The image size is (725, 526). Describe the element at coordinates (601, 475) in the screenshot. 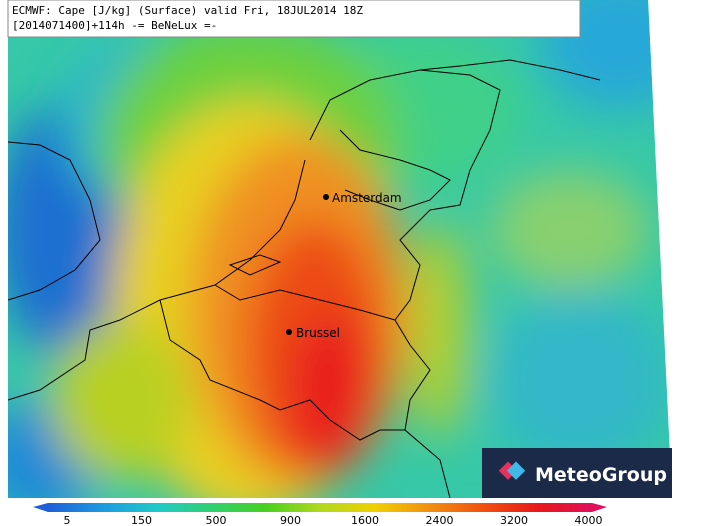

I see `logo-text: MeteoGroup` at that location.